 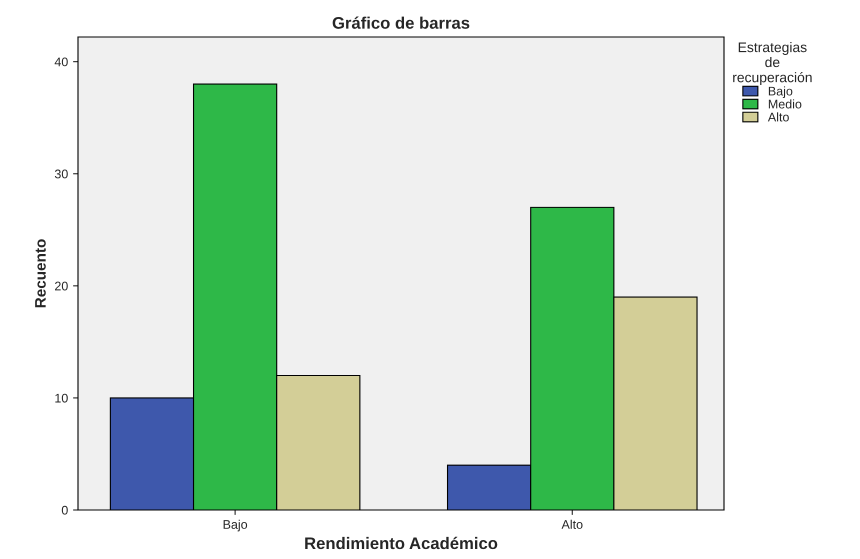 What do you see at coordinates (61, 61) in the screenshot?
I see `y-tick-label: 40` at bounding box center [61, 61].